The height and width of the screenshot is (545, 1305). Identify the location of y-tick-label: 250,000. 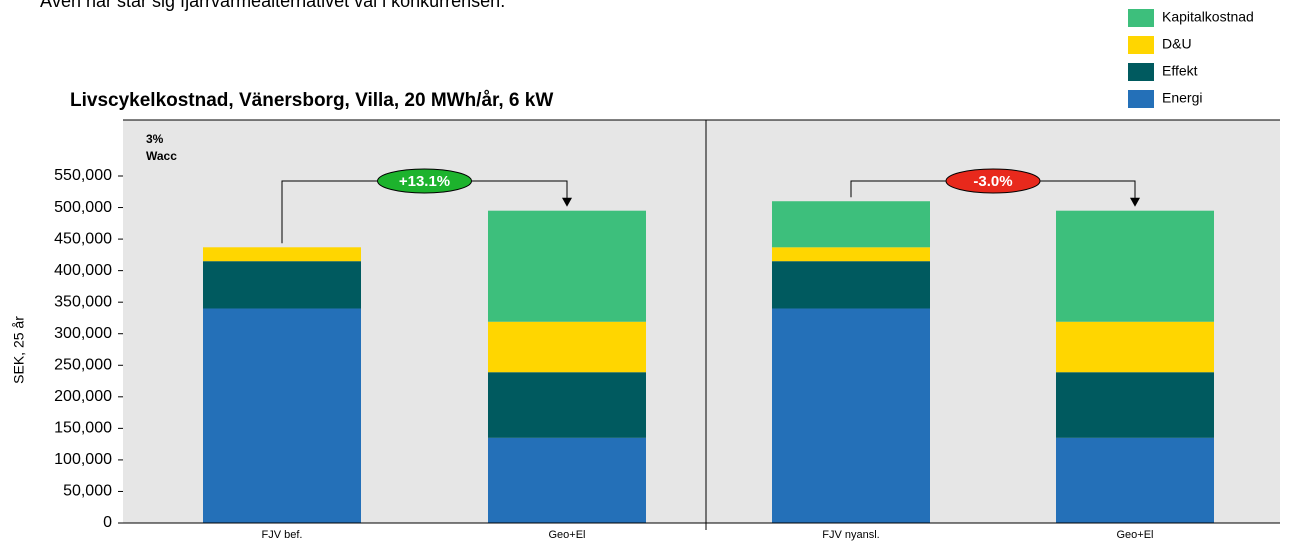
(83, 364).